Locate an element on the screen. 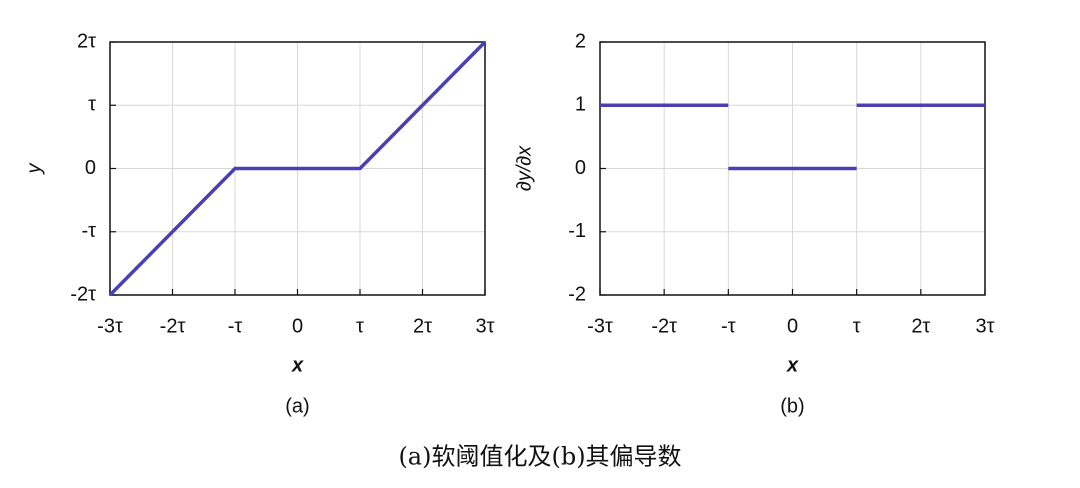 This screenshot has height=488, width=1080. y-tick-label: -2 is located at coordinates (577, 294).